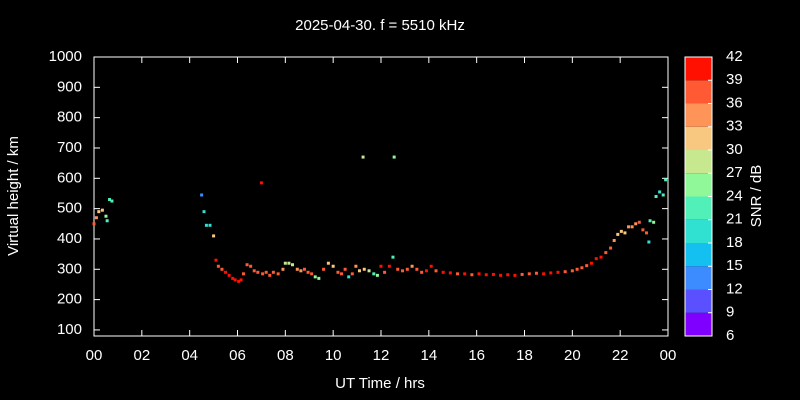  Describe the element at coordinates (380, 25) in the screenshot. I see `chart-title: 2025-04-30. f = 5510 kHz` at that location.